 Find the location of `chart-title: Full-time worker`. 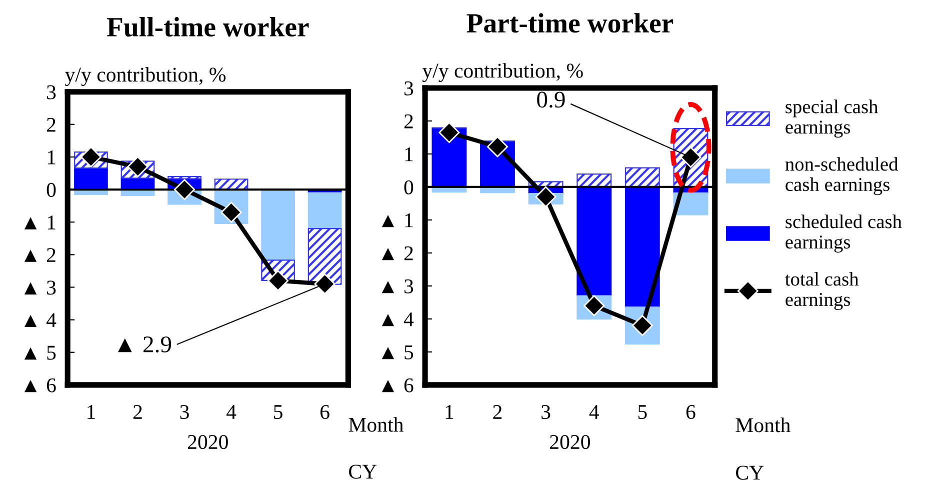

chart-title: Full-time worker is located at coordinates (207, 27).